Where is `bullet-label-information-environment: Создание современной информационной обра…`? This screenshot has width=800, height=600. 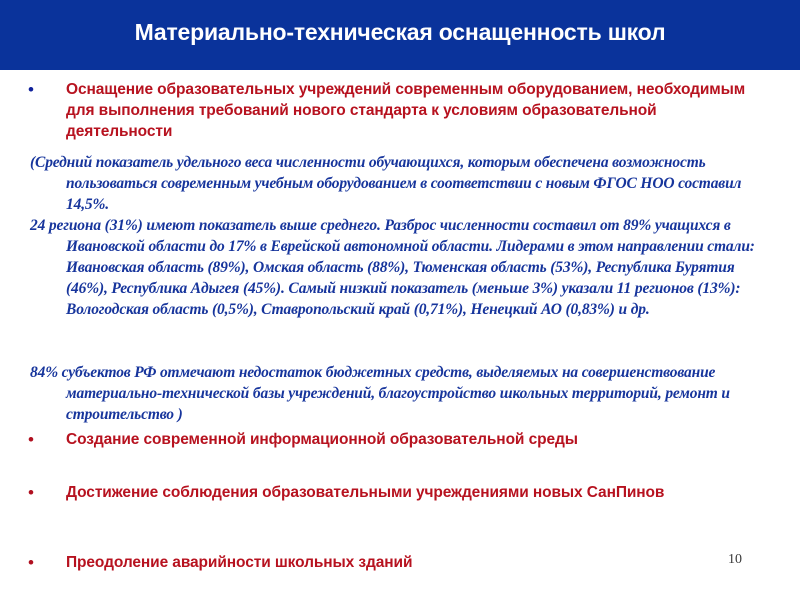 bullet-label-information-environment: Создание современной информационной обра… is located at coordinates (322, 439).